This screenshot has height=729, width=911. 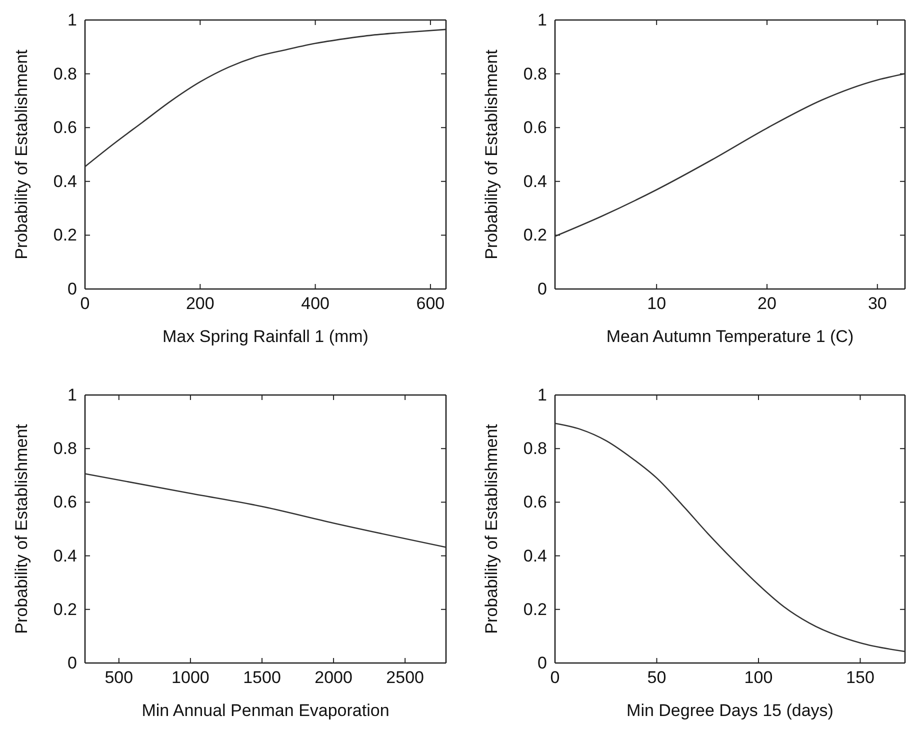 I want to click on x-tick-label: 2000, so click(x=333, y=678).